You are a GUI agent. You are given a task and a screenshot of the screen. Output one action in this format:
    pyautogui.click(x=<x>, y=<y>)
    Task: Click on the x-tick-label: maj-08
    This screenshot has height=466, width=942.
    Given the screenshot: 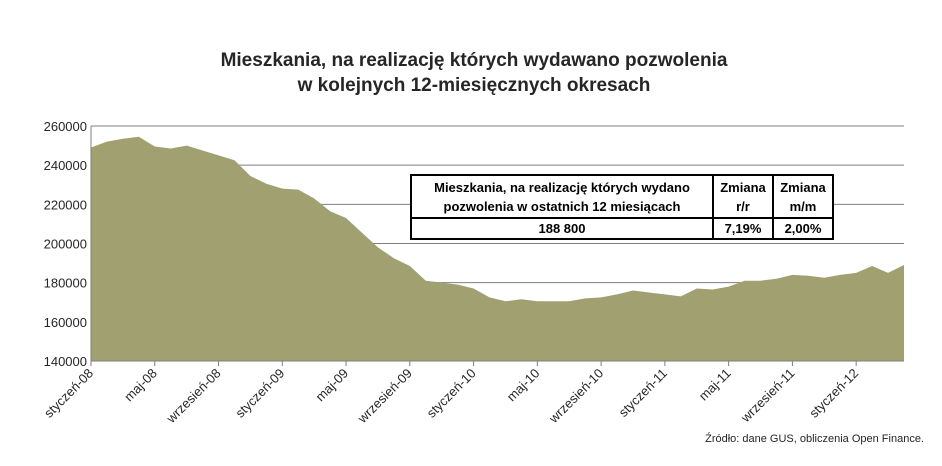 What is the action you would take?
    pyautogui.click(x=140, y=385)
    